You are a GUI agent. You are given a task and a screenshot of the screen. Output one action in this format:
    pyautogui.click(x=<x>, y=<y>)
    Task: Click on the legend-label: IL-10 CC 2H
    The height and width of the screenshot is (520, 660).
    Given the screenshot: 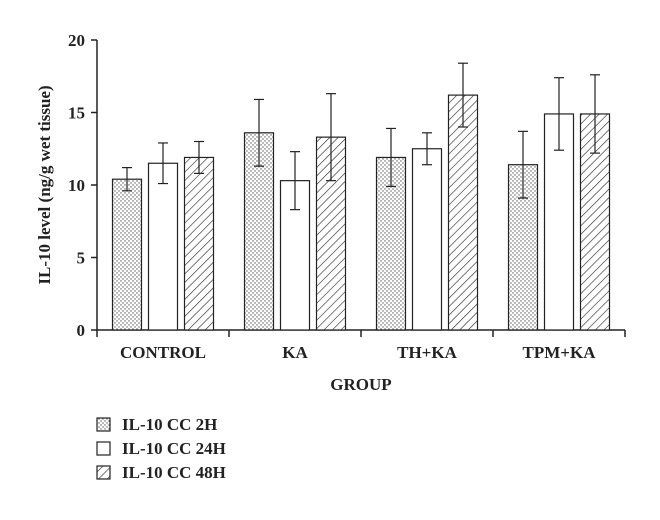 What is the action you would take?
    pyautogui.click(x=169, y=424)
    